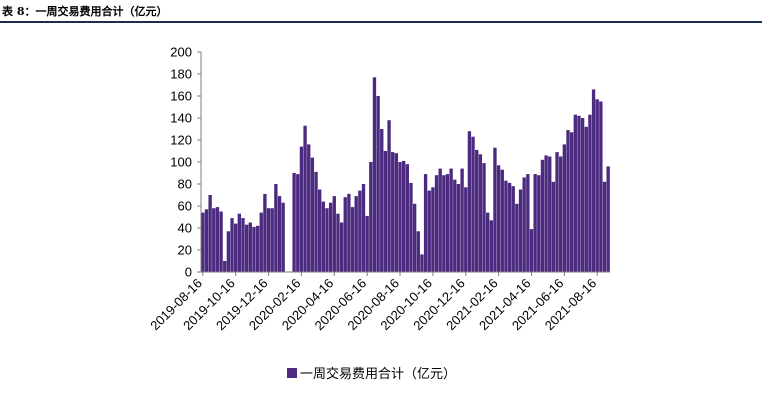  What do you see at coordinates (185, 206) in the screenshot?
I see `y-tick-label: 60` at bounding box center [185, 206].